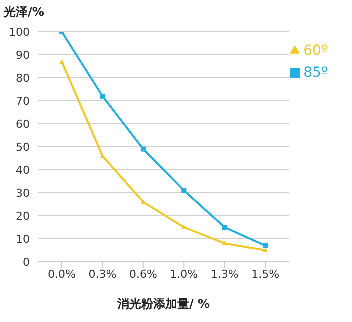 The image size is (352, 322). I want to click on y-tick-label: 80, so click(23, 78).